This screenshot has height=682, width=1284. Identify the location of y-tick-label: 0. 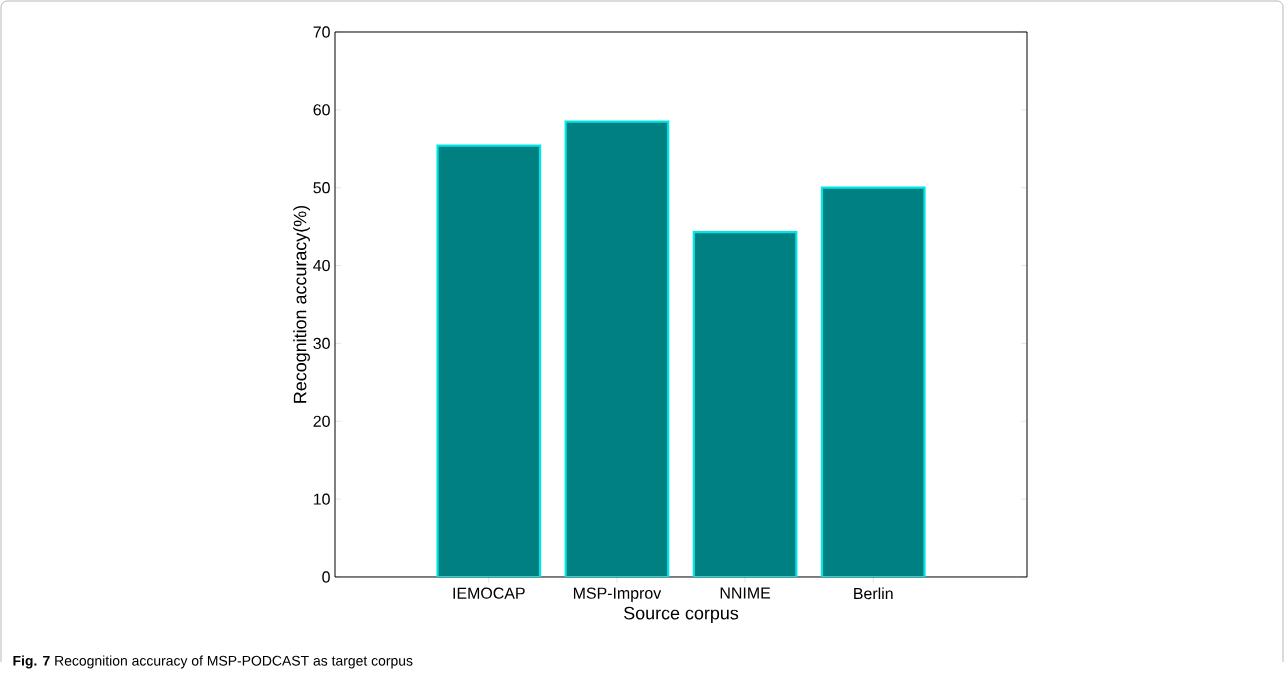
(326, 577).